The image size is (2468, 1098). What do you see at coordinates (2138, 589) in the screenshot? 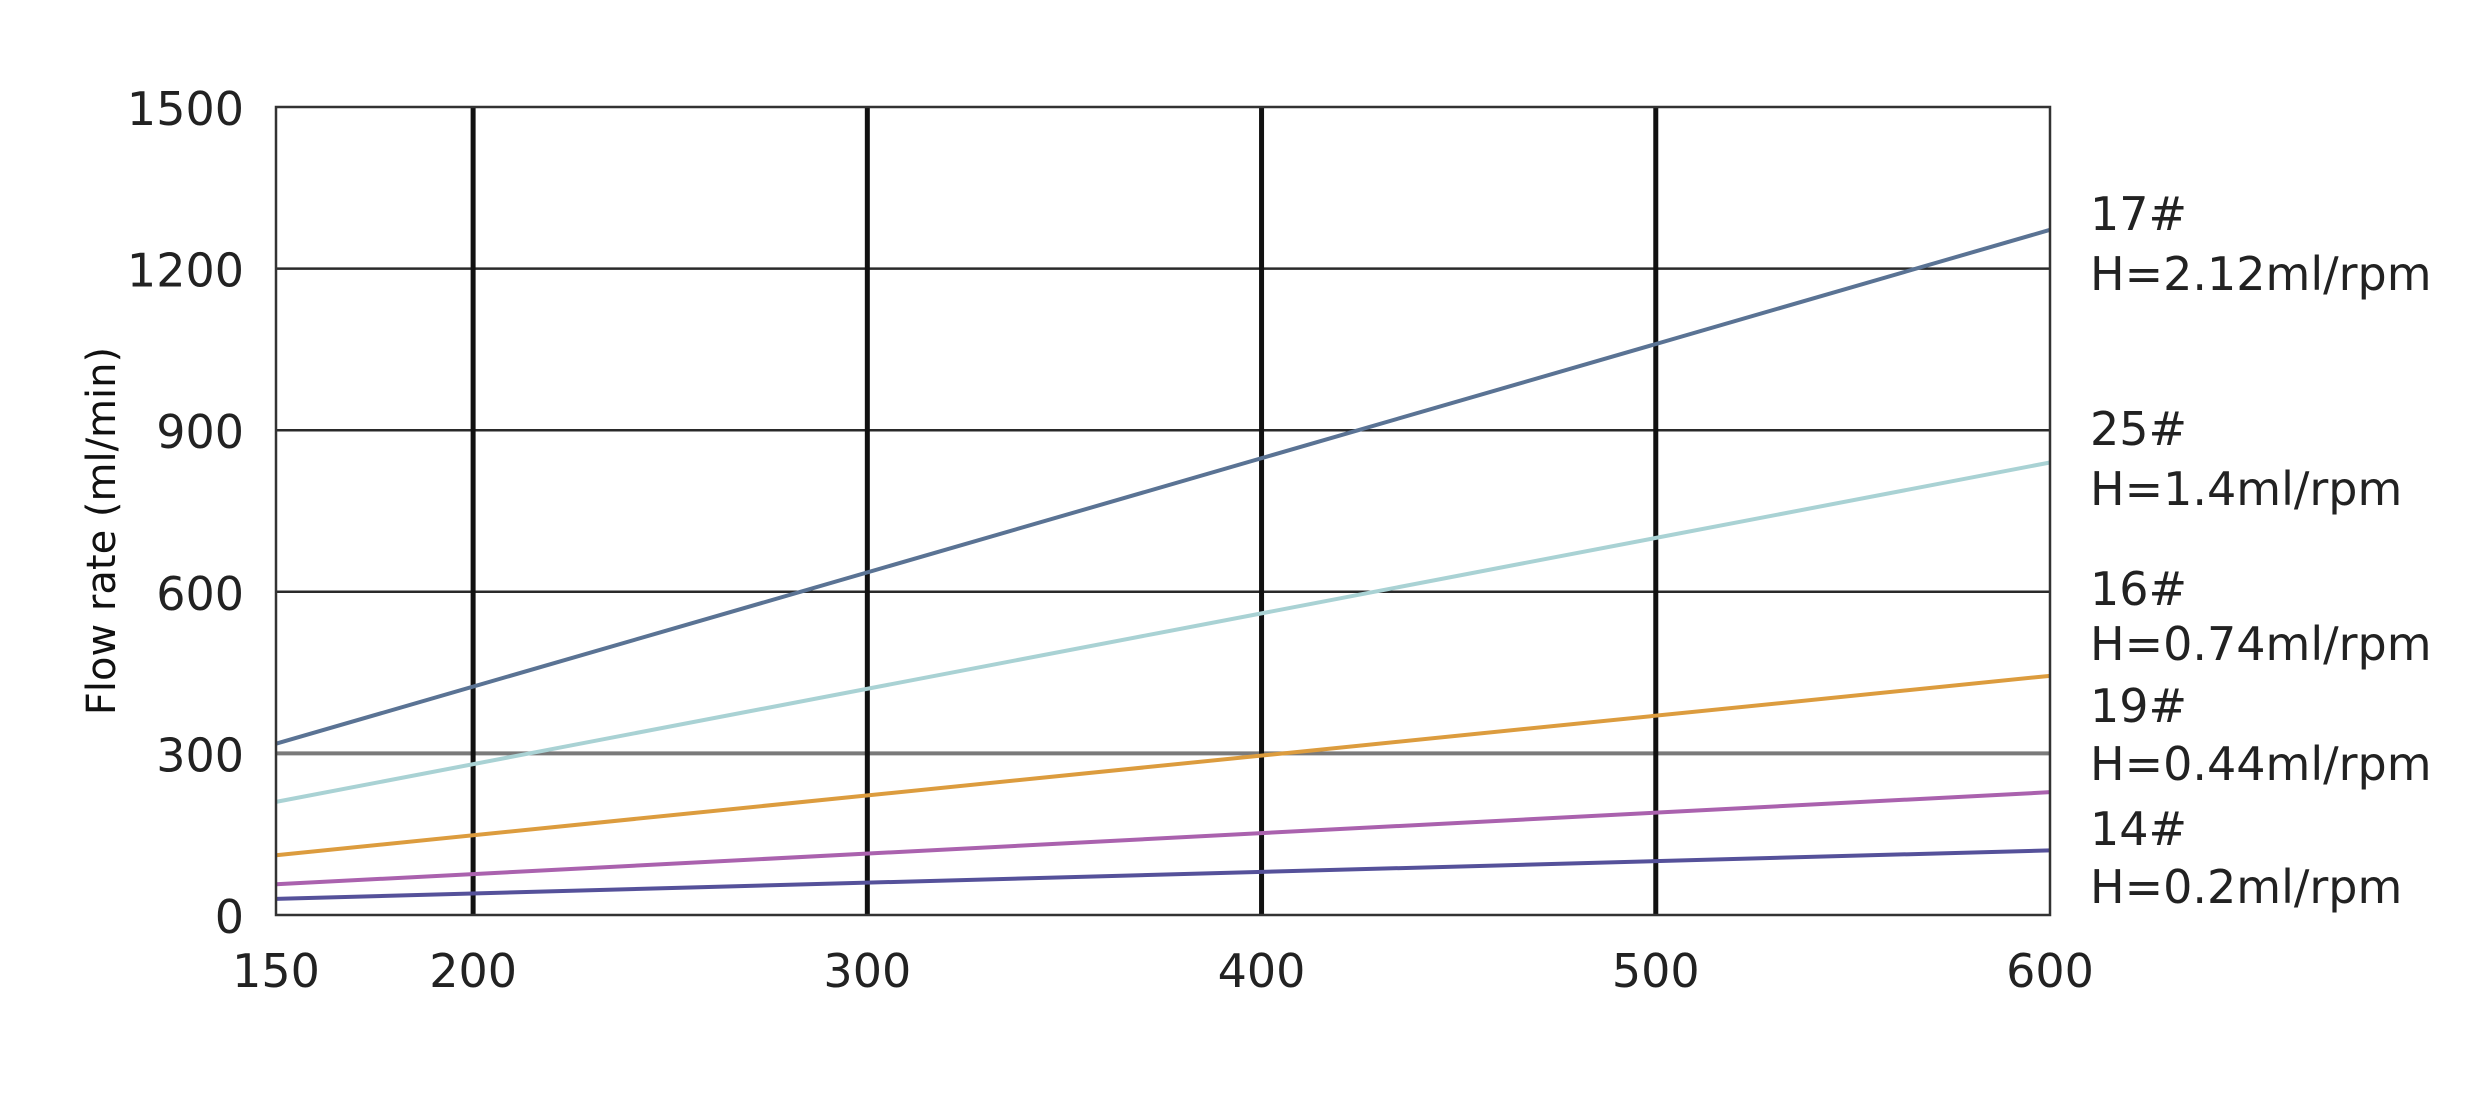
I see `series-label-name-16: 16#` at bounding box center [2138, 589].